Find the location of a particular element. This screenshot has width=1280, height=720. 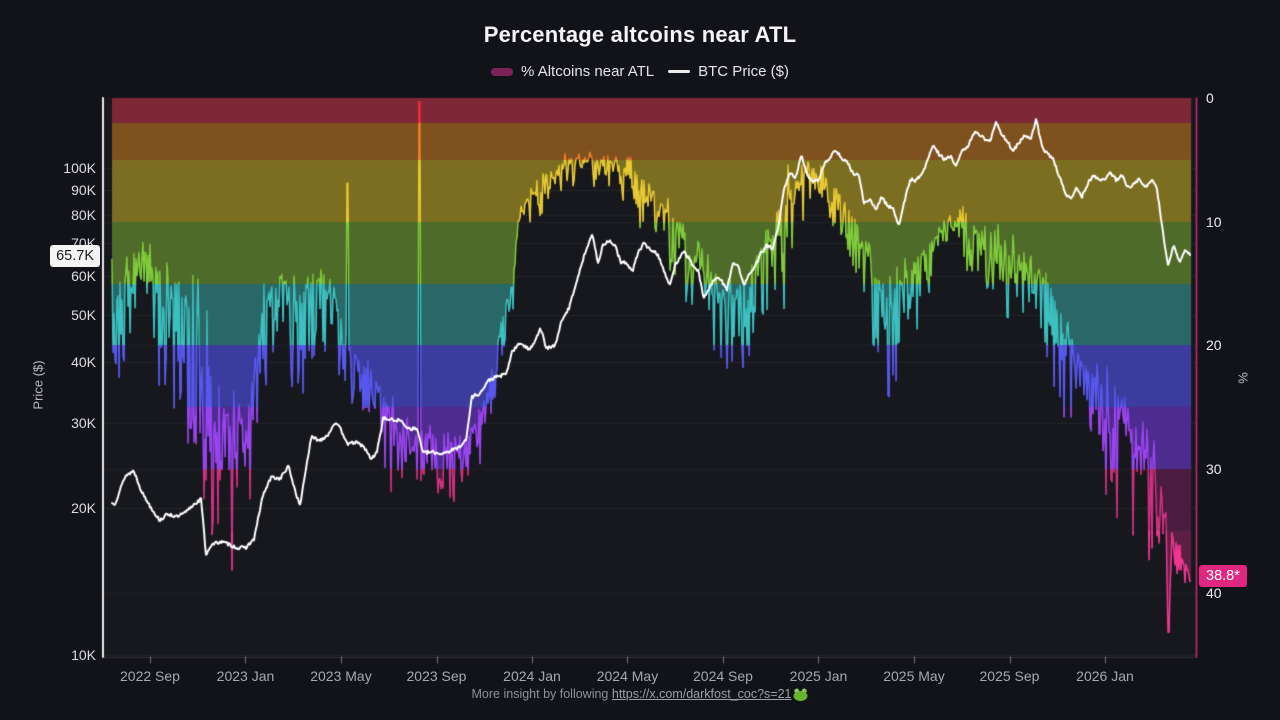

x-axis-tick-2025-May: 2025 May is located at coordinates (914, 676).